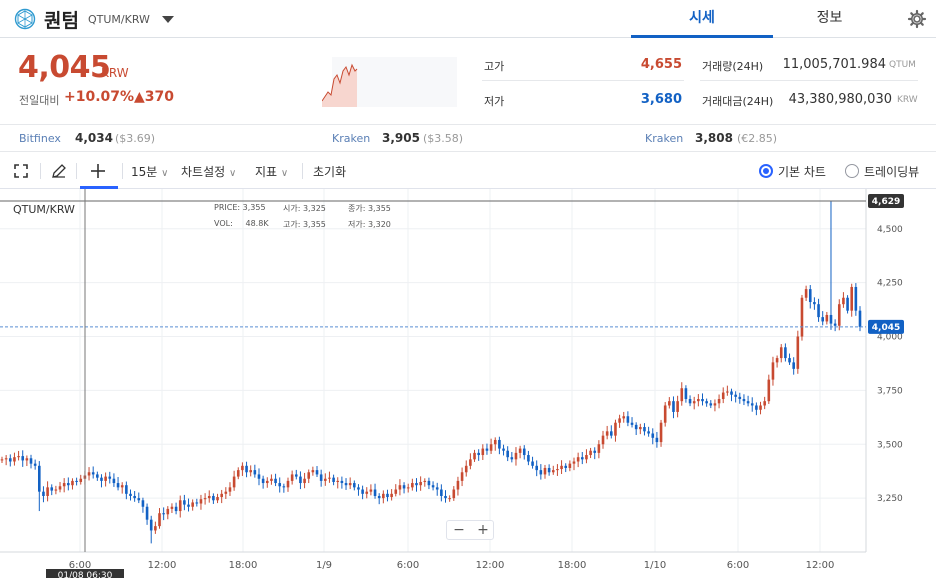  Describe the element at coordinates (834, 64) in the screenshot. I see `volume-value: 11,005,701.984` at that location.